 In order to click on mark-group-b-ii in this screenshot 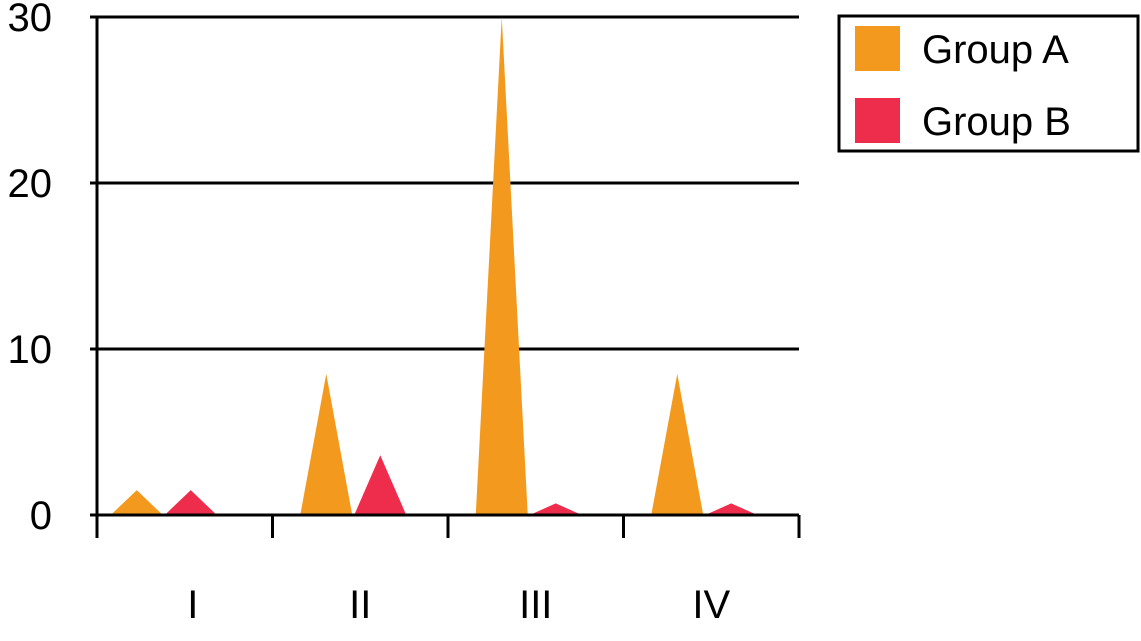, I will do `click(380, 485)`.